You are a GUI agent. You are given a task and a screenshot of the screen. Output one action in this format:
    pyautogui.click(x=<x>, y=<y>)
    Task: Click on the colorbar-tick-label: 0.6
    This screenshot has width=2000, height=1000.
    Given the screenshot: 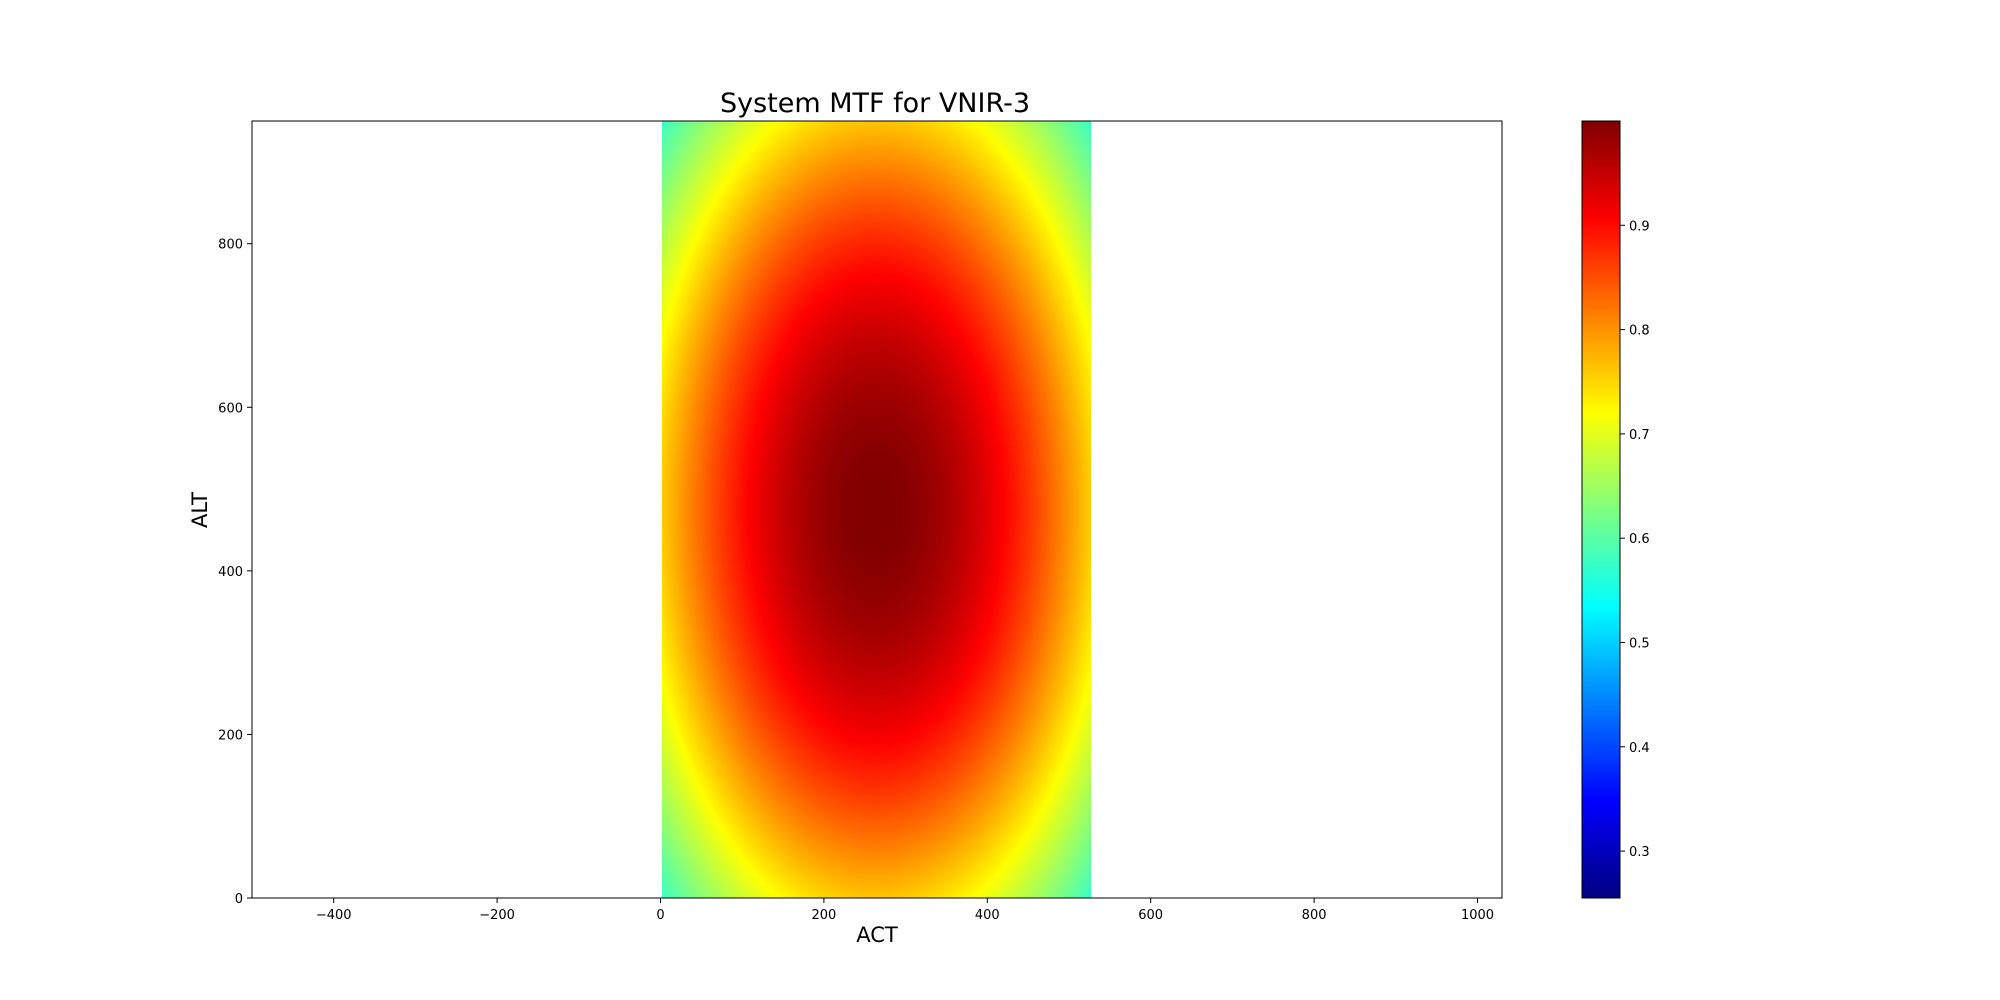 What is the action you would take?
    pyautogui.click(x=1639, y=539)
    